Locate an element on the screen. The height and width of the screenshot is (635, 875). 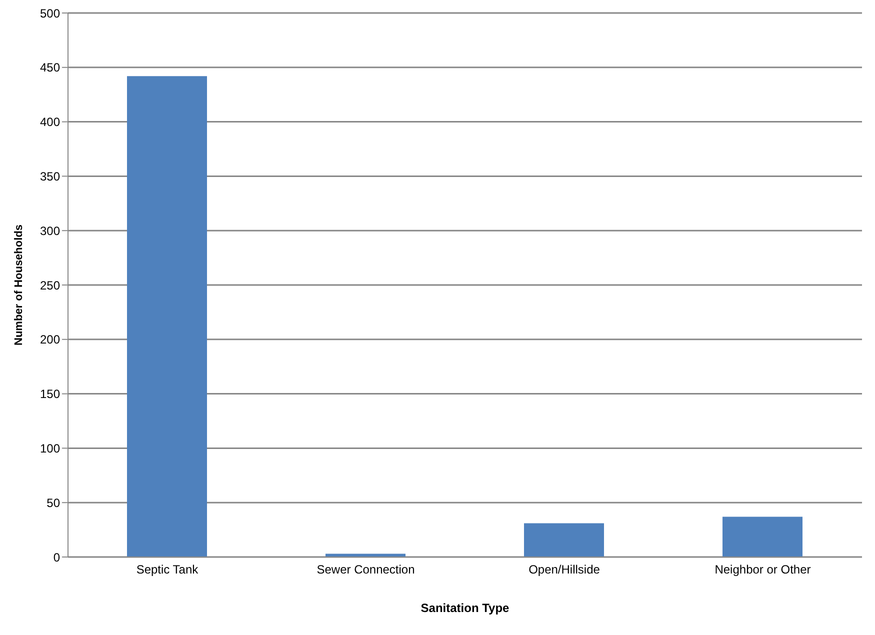
y-tick-label: 400 is located at coordinates (50, 122).